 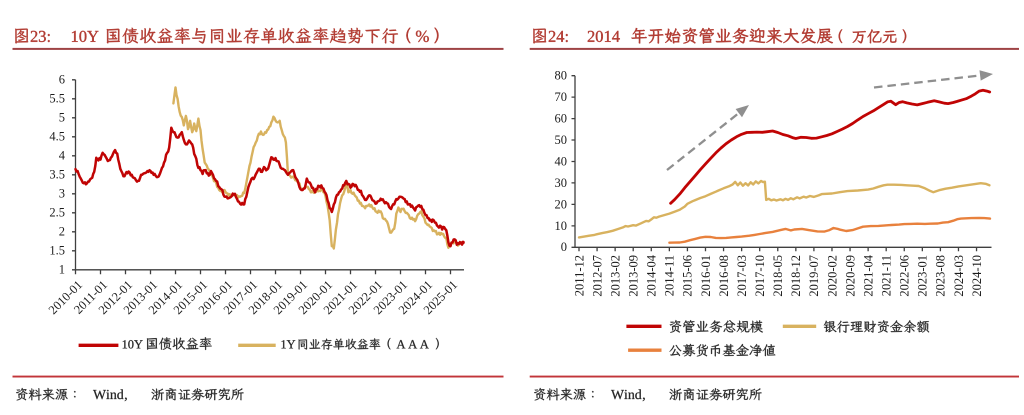 I want to click on svg-text: 2014-11, so click(x=670, y=275).